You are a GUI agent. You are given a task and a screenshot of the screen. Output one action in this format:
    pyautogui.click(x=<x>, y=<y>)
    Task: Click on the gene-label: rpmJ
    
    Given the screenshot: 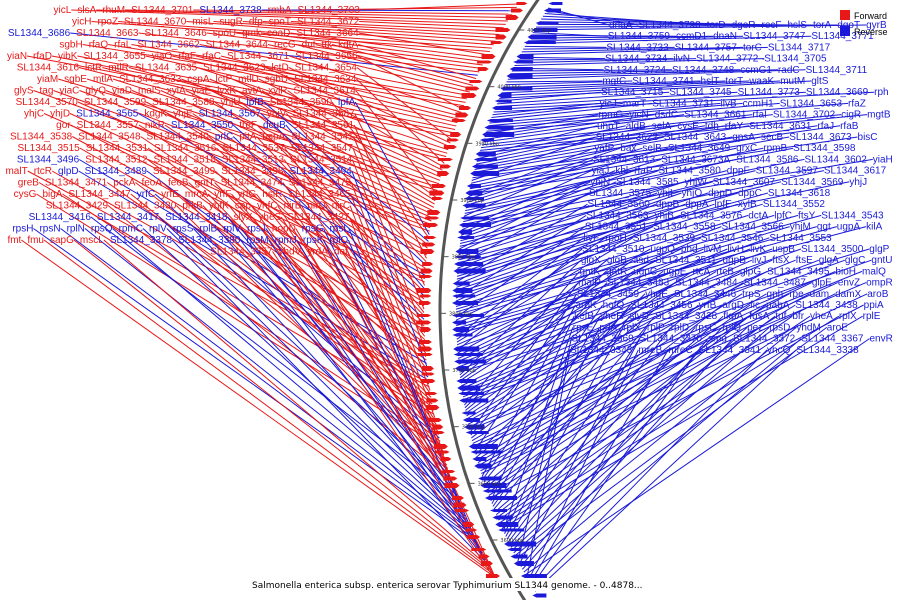 What is the action you would take?
    pyautogui.click(x=286, y=240)
    